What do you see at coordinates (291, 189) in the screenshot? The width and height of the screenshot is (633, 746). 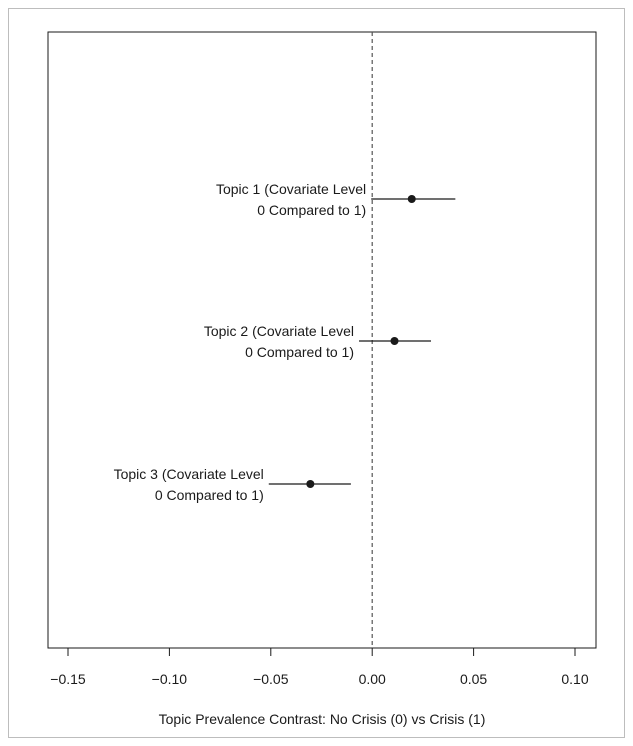 I see `topic-label-line1: Topic 1 (Covariate Level` at bounding box center [291, 189].